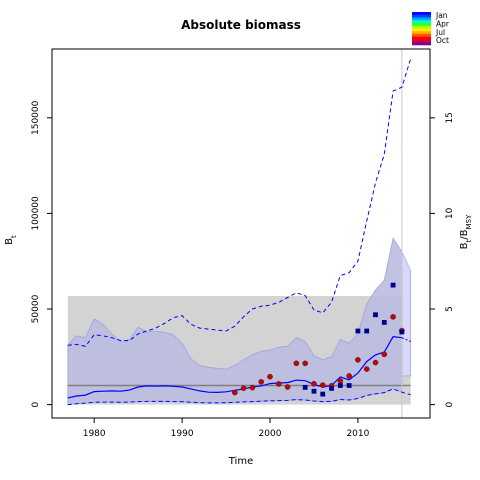 The height and width of the screenshot is (480, 480). What do you see at coordinates (443, 23) in the screenshot?
I see `legend-label: Apr` at bounding box center [443, 23].